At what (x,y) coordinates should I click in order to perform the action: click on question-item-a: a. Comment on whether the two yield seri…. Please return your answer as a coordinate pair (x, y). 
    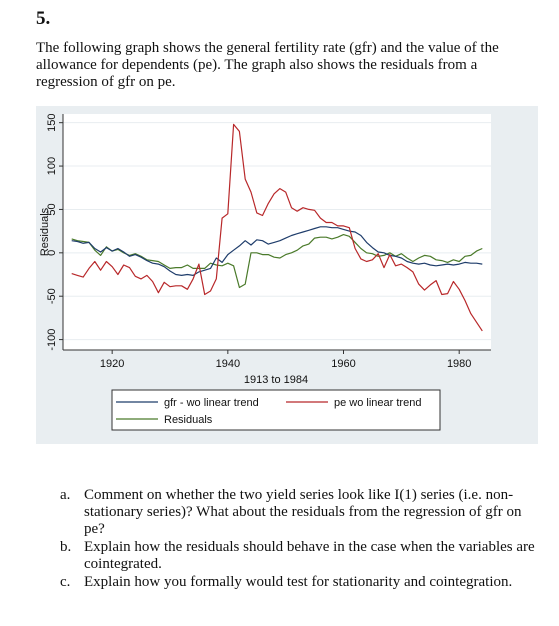
    Looking at the image, I should click on (300, 512).